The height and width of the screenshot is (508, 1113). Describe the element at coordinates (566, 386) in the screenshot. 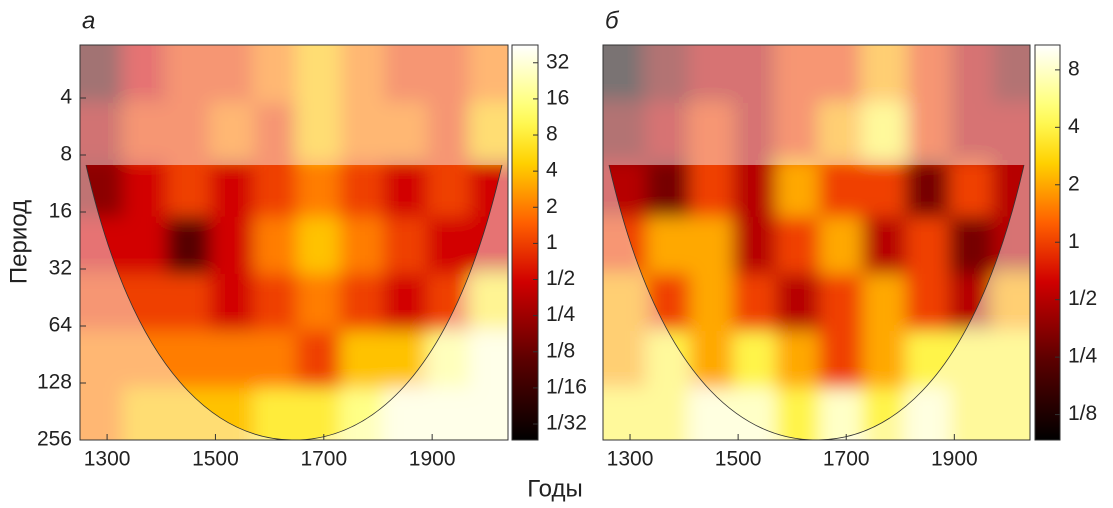

I see `colorbar-tick-label: 1/16` at that location.